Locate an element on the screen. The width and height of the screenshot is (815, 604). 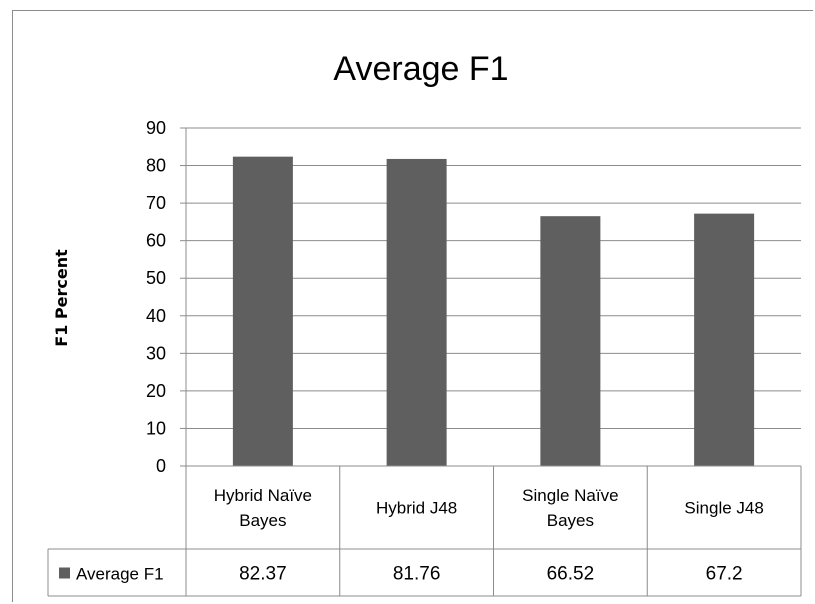
data-label: 66.52 is located at coordinates (571, 574).